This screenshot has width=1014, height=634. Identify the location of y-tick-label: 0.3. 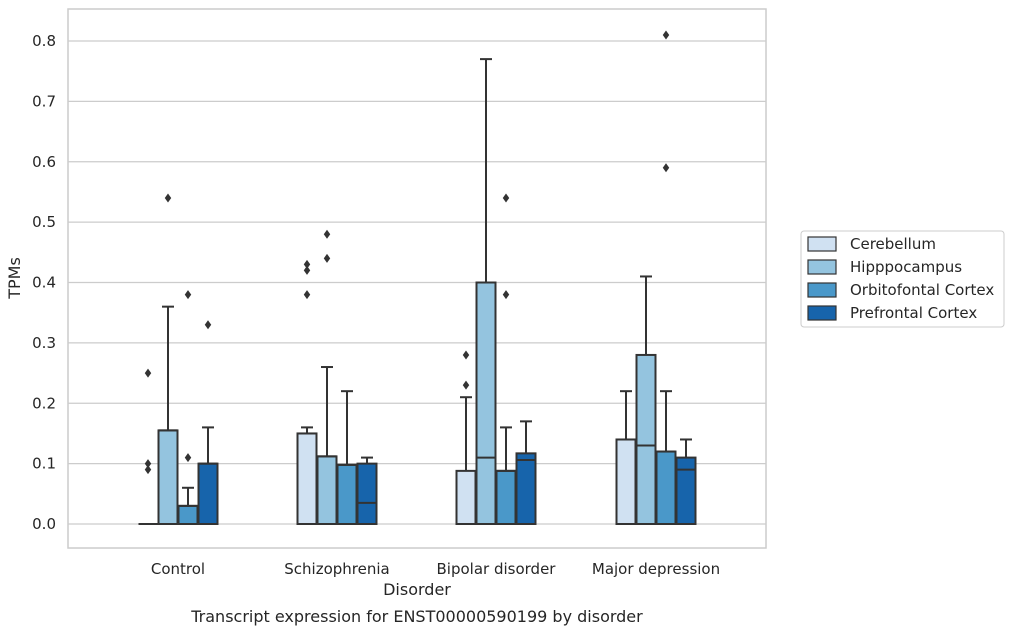
(44, 343).